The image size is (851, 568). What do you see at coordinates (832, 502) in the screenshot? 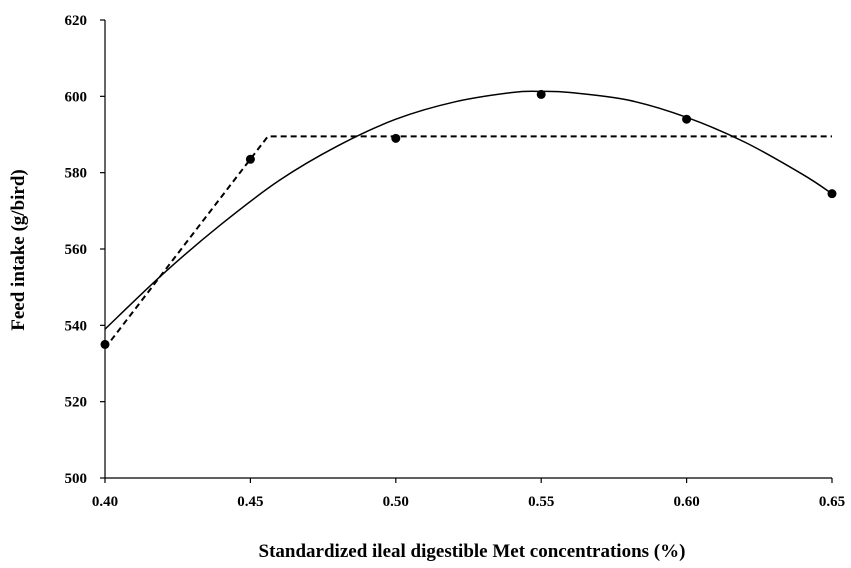
I see `x-tick-label: 0.65` at bounding box center [832, 502].